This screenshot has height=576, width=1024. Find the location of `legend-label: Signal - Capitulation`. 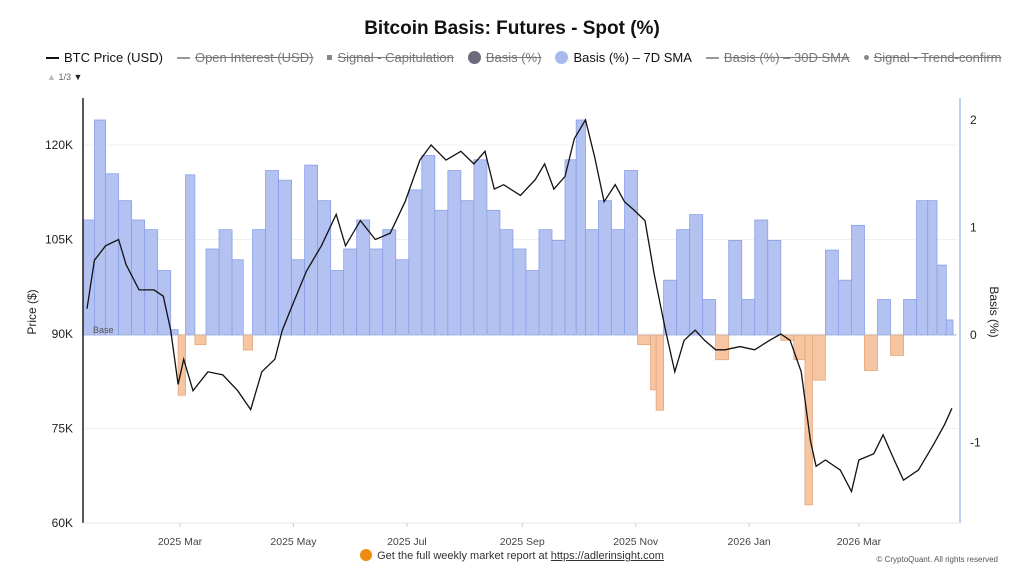

legend-label: Signal - Capitulation is located at coordinates (395, 57).